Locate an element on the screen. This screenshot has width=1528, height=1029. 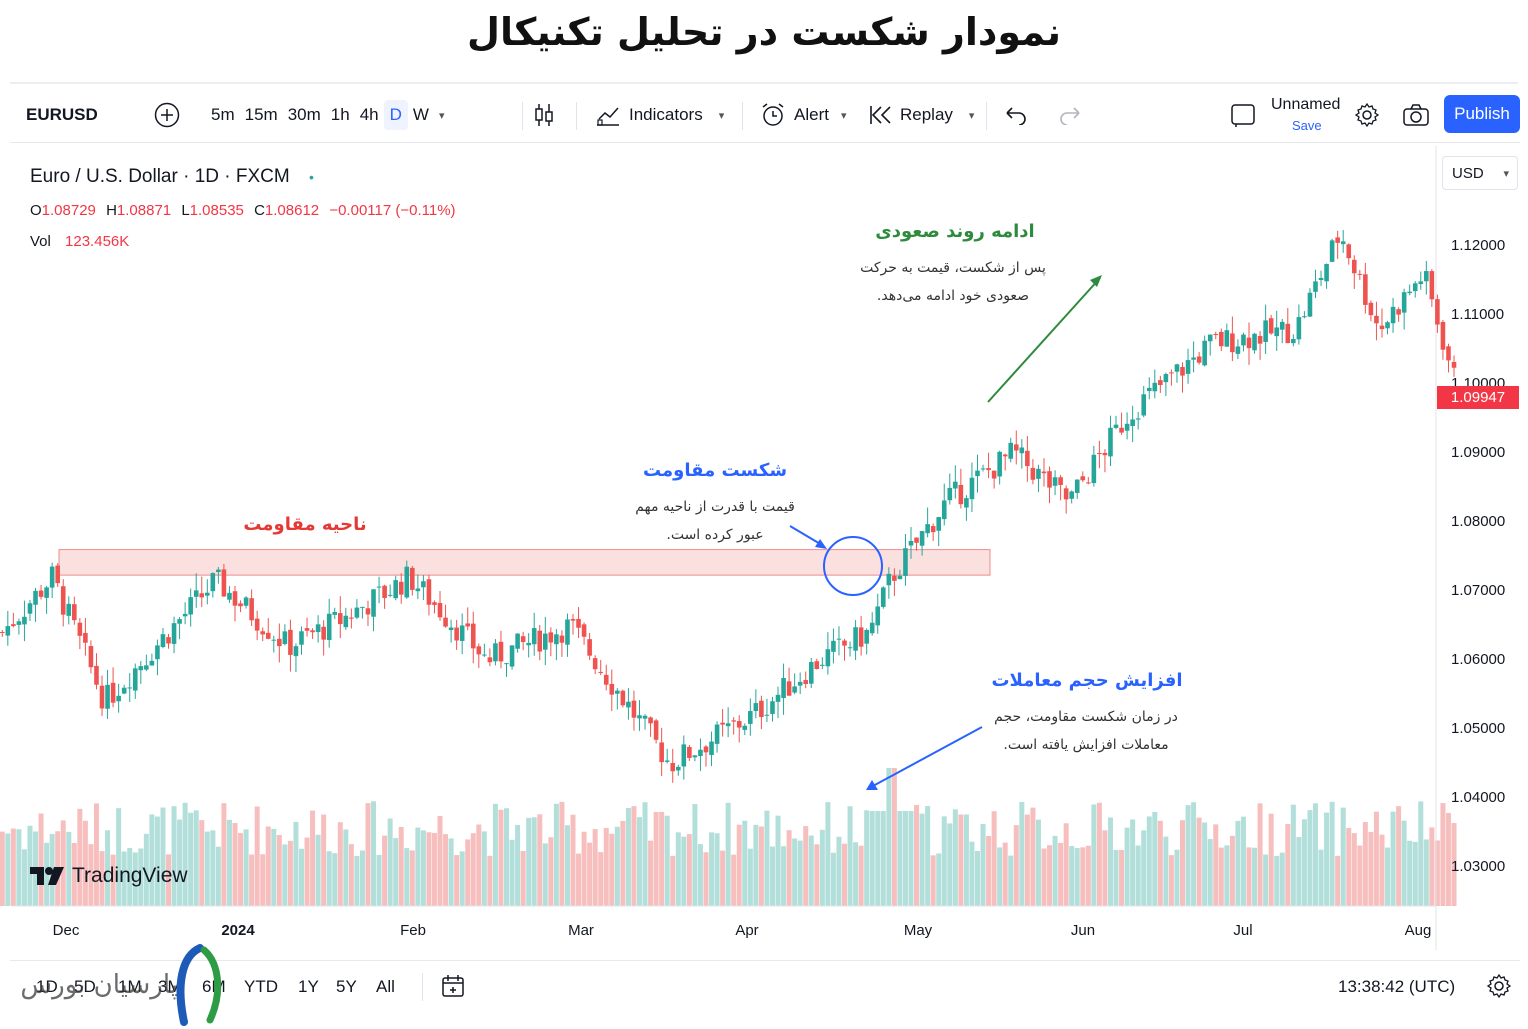
publish-button: Publish is located at coordinates (1482, 114).